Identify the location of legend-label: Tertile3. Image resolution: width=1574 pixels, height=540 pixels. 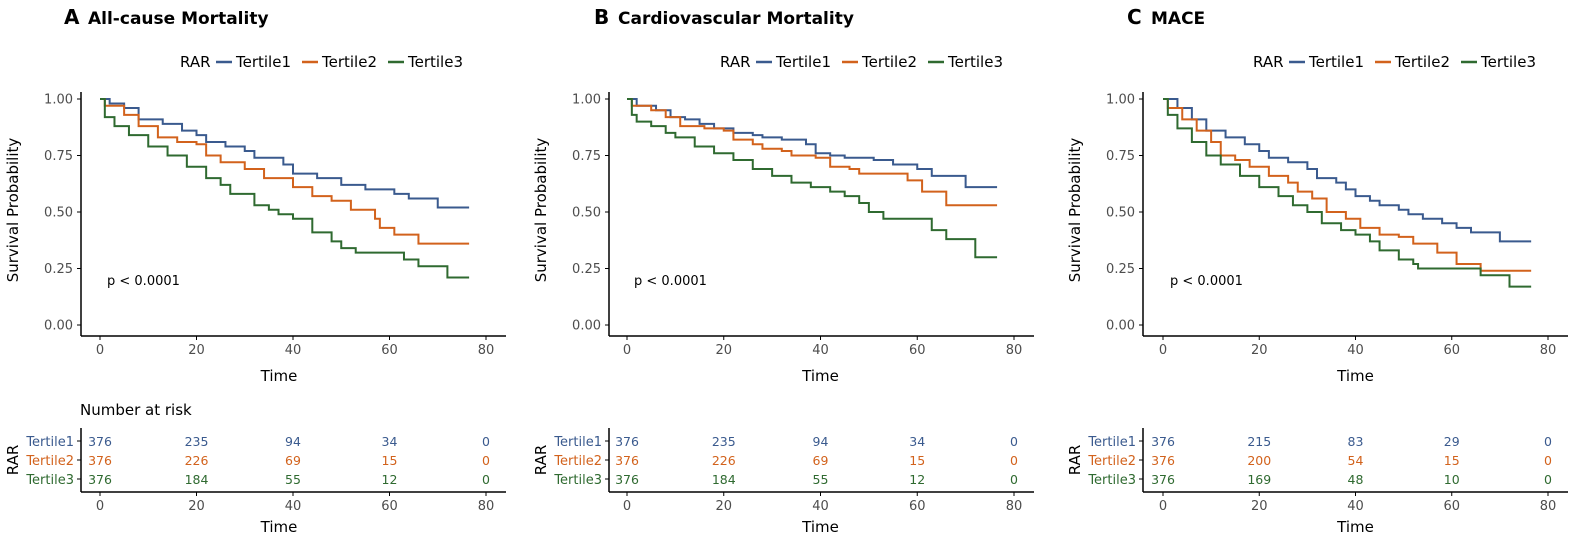
(1508, 62).